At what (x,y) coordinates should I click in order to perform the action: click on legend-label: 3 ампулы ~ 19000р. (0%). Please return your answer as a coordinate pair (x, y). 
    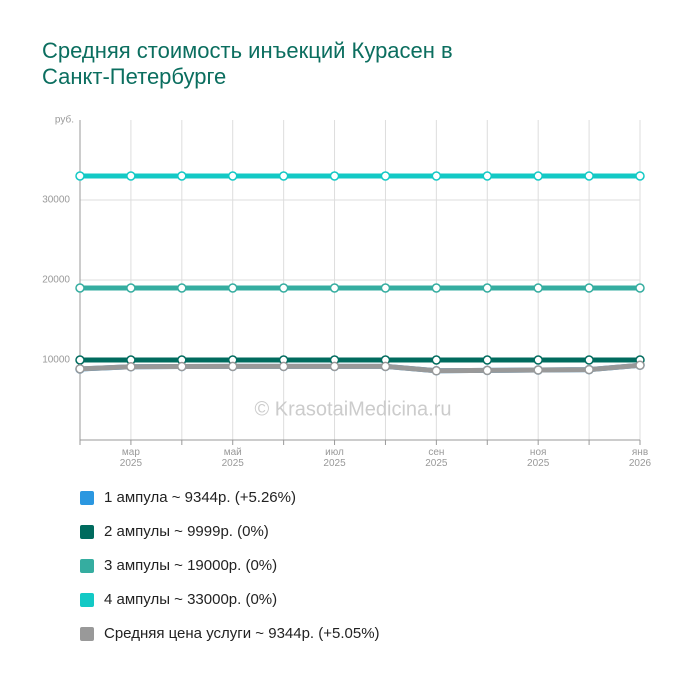
    Looking at the image, I should click on (190, 565).